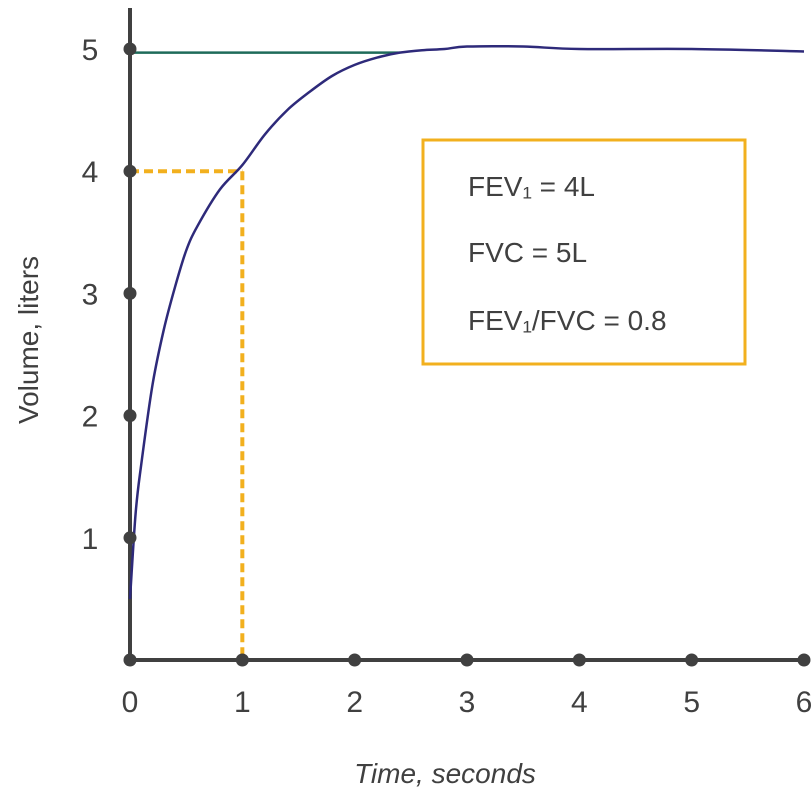  I want to click on annotation-box-border, so click(584, 252).